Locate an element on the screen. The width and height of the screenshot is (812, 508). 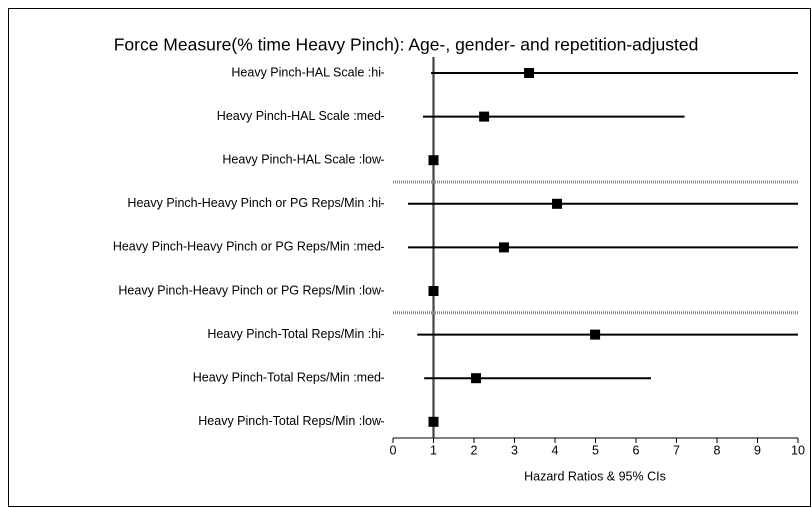
y-tick-label: Heavy Pinch-Total Reps/Min :low is located at coordinates (290, 421).